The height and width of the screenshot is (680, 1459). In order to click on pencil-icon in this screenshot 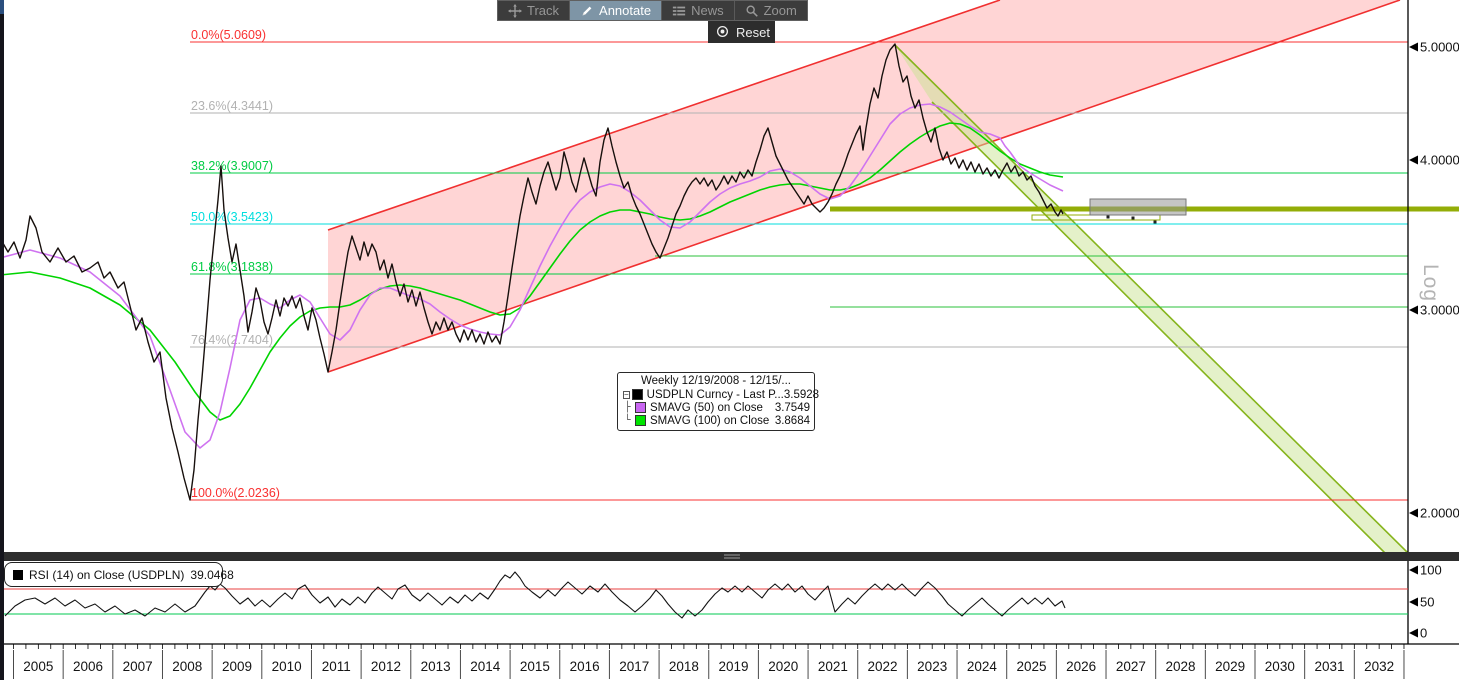, I will do `click(587, 11)`.